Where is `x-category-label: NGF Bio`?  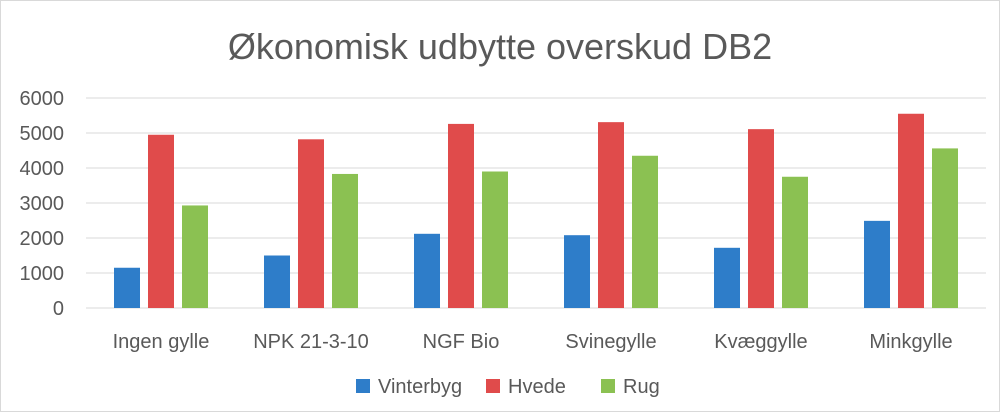 x-category-label: NGF Bio is located at coordinates (461, 342).